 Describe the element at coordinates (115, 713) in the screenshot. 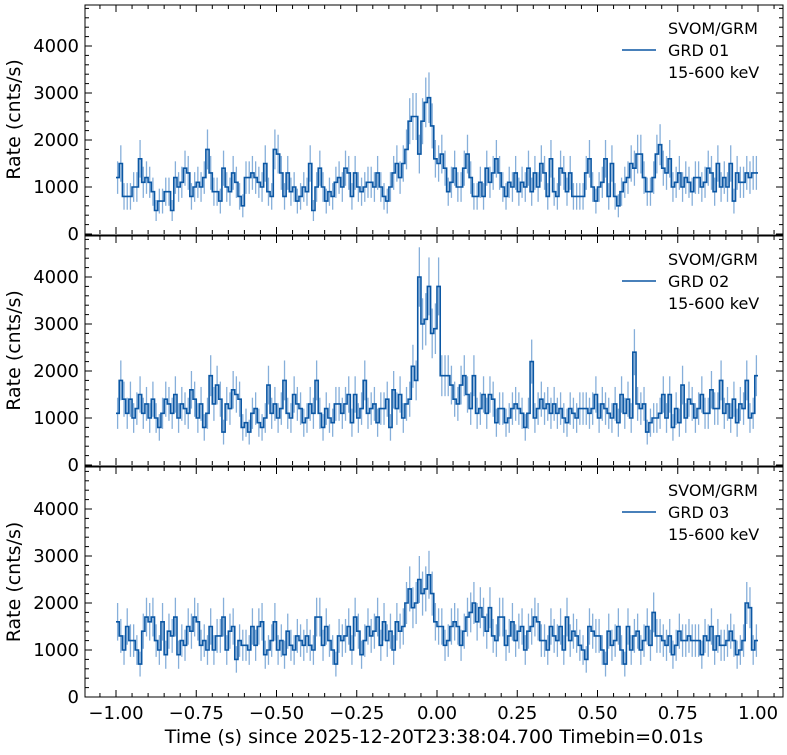

I see `x-tick-label: −1.00` at that location.